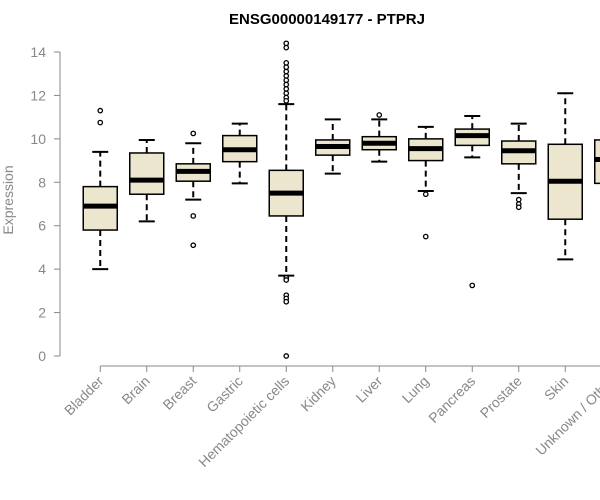 The width and height of the screenshot is (600, 500). I want to click on box-hematopoietic-cells, so click(286, 199).